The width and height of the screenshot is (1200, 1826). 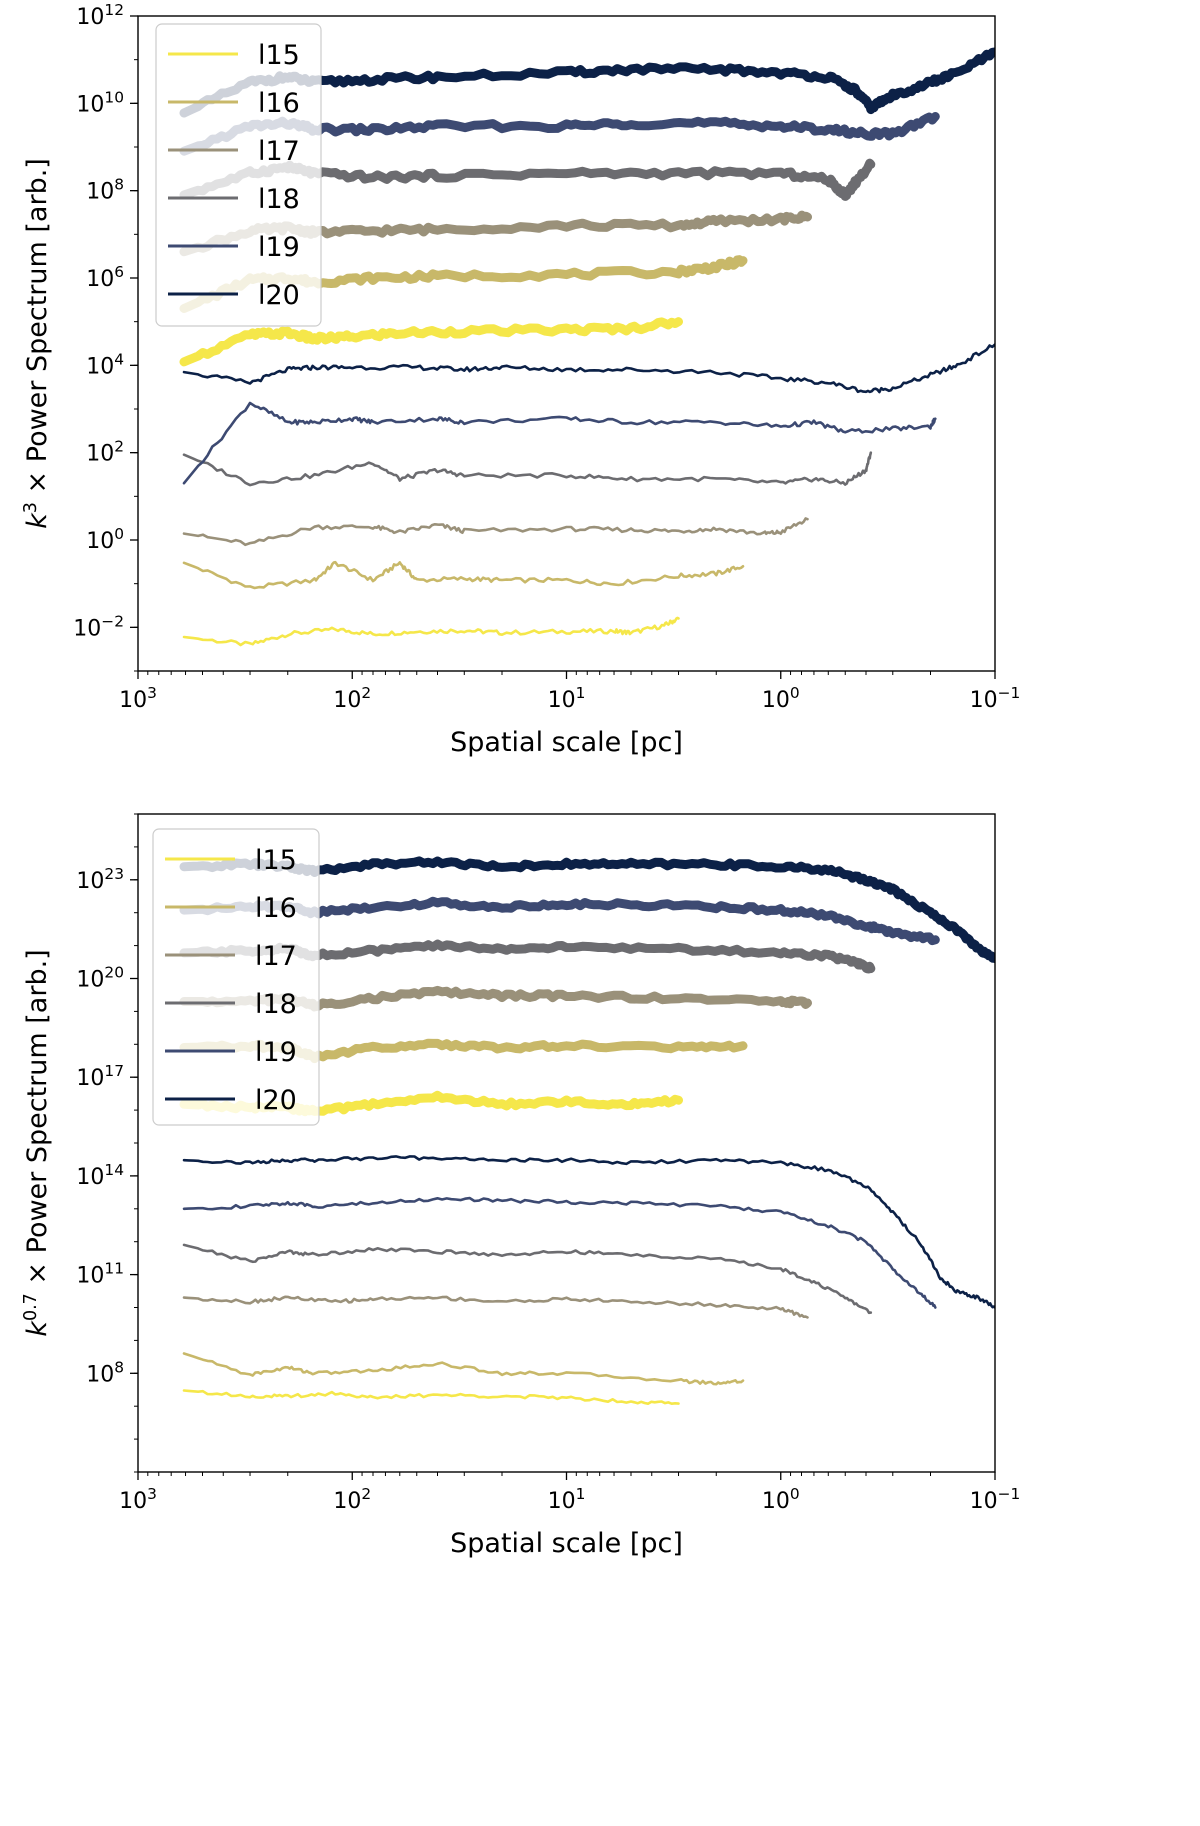 What do you see at coordinates (112, 621) in the screenshot?
I see `y-tick-exponent: −2` at bounding box center [112, 621].